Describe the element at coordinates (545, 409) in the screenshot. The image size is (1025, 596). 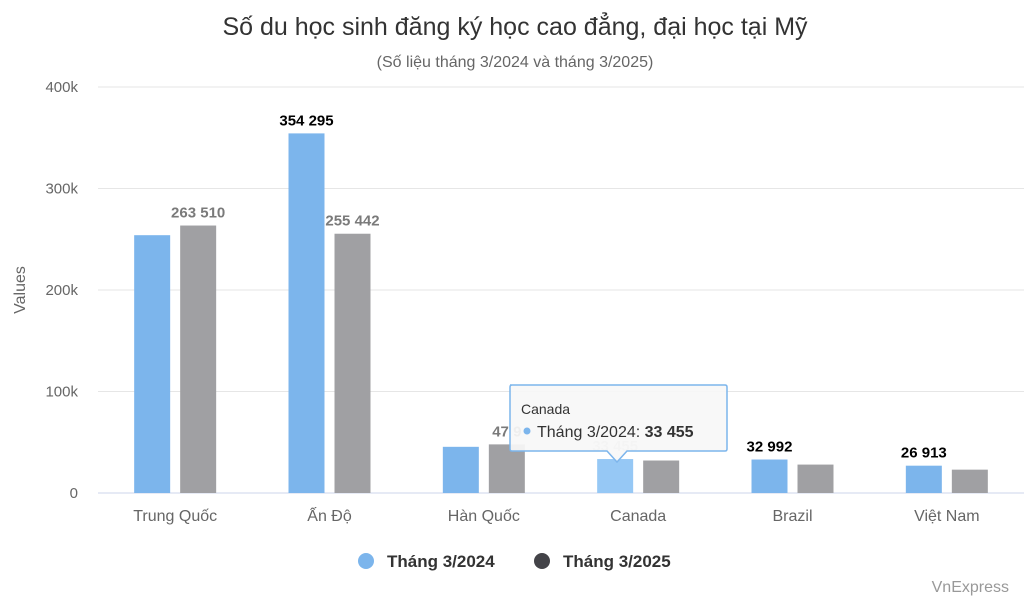
I see `tooltip-category: Canada` at that location.